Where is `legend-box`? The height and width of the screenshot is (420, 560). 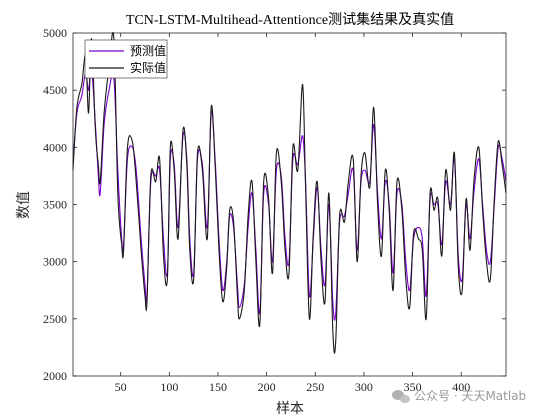
legend-box is located at coordinates (126, 59).